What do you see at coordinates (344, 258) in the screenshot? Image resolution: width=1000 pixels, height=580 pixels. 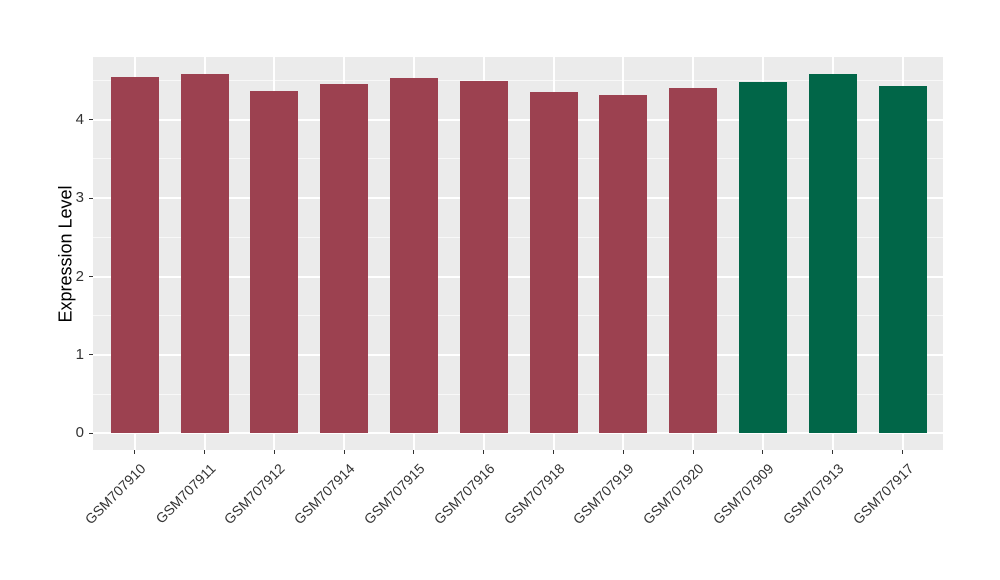 I see `bar-GSM707914` at bounding box center [344, 258].